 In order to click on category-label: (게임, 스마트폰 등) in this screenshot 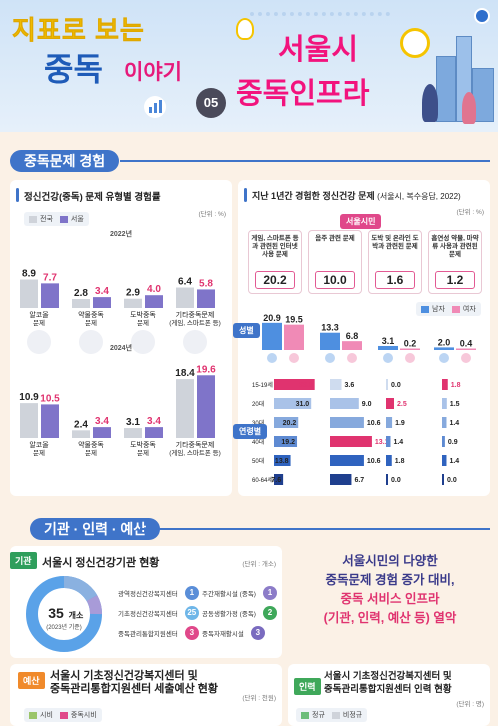, I will do `click(195, 452)`.